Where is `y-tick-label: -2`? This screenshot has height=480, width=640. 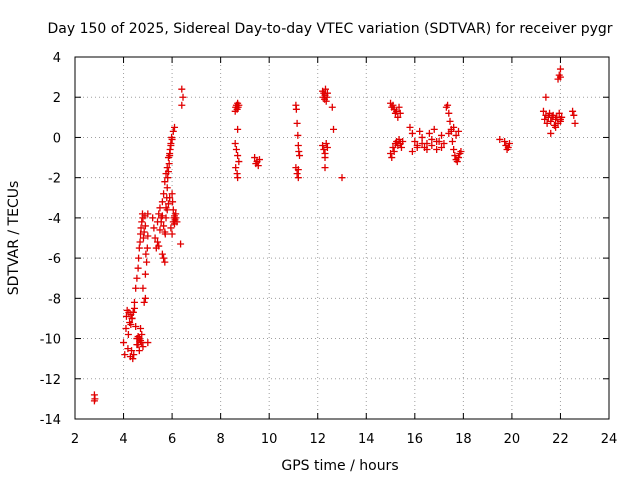 y-tick-label: -2 is located at coordinates (54, 179).